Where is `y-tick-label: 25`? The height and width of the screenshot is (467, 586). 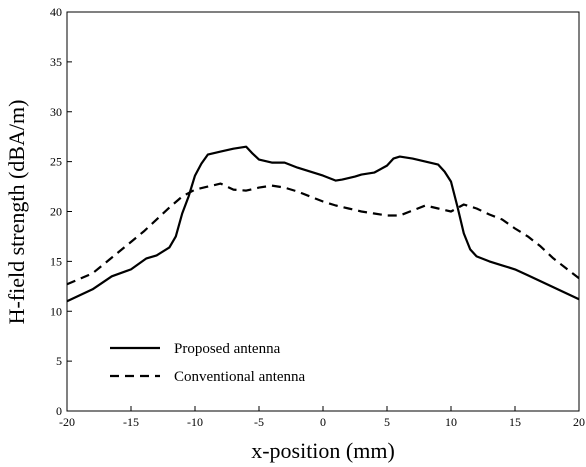
y-tick-label: 25 is located at coordinates (56, 162).